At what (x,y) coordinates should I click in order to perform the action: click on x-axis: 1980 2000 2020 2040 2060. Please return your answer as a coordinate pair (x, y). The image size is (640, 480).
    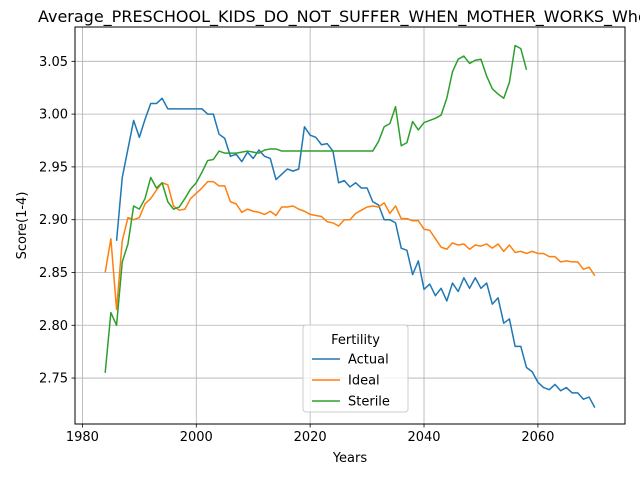
    Looking at the image, I should click on (310, 434).